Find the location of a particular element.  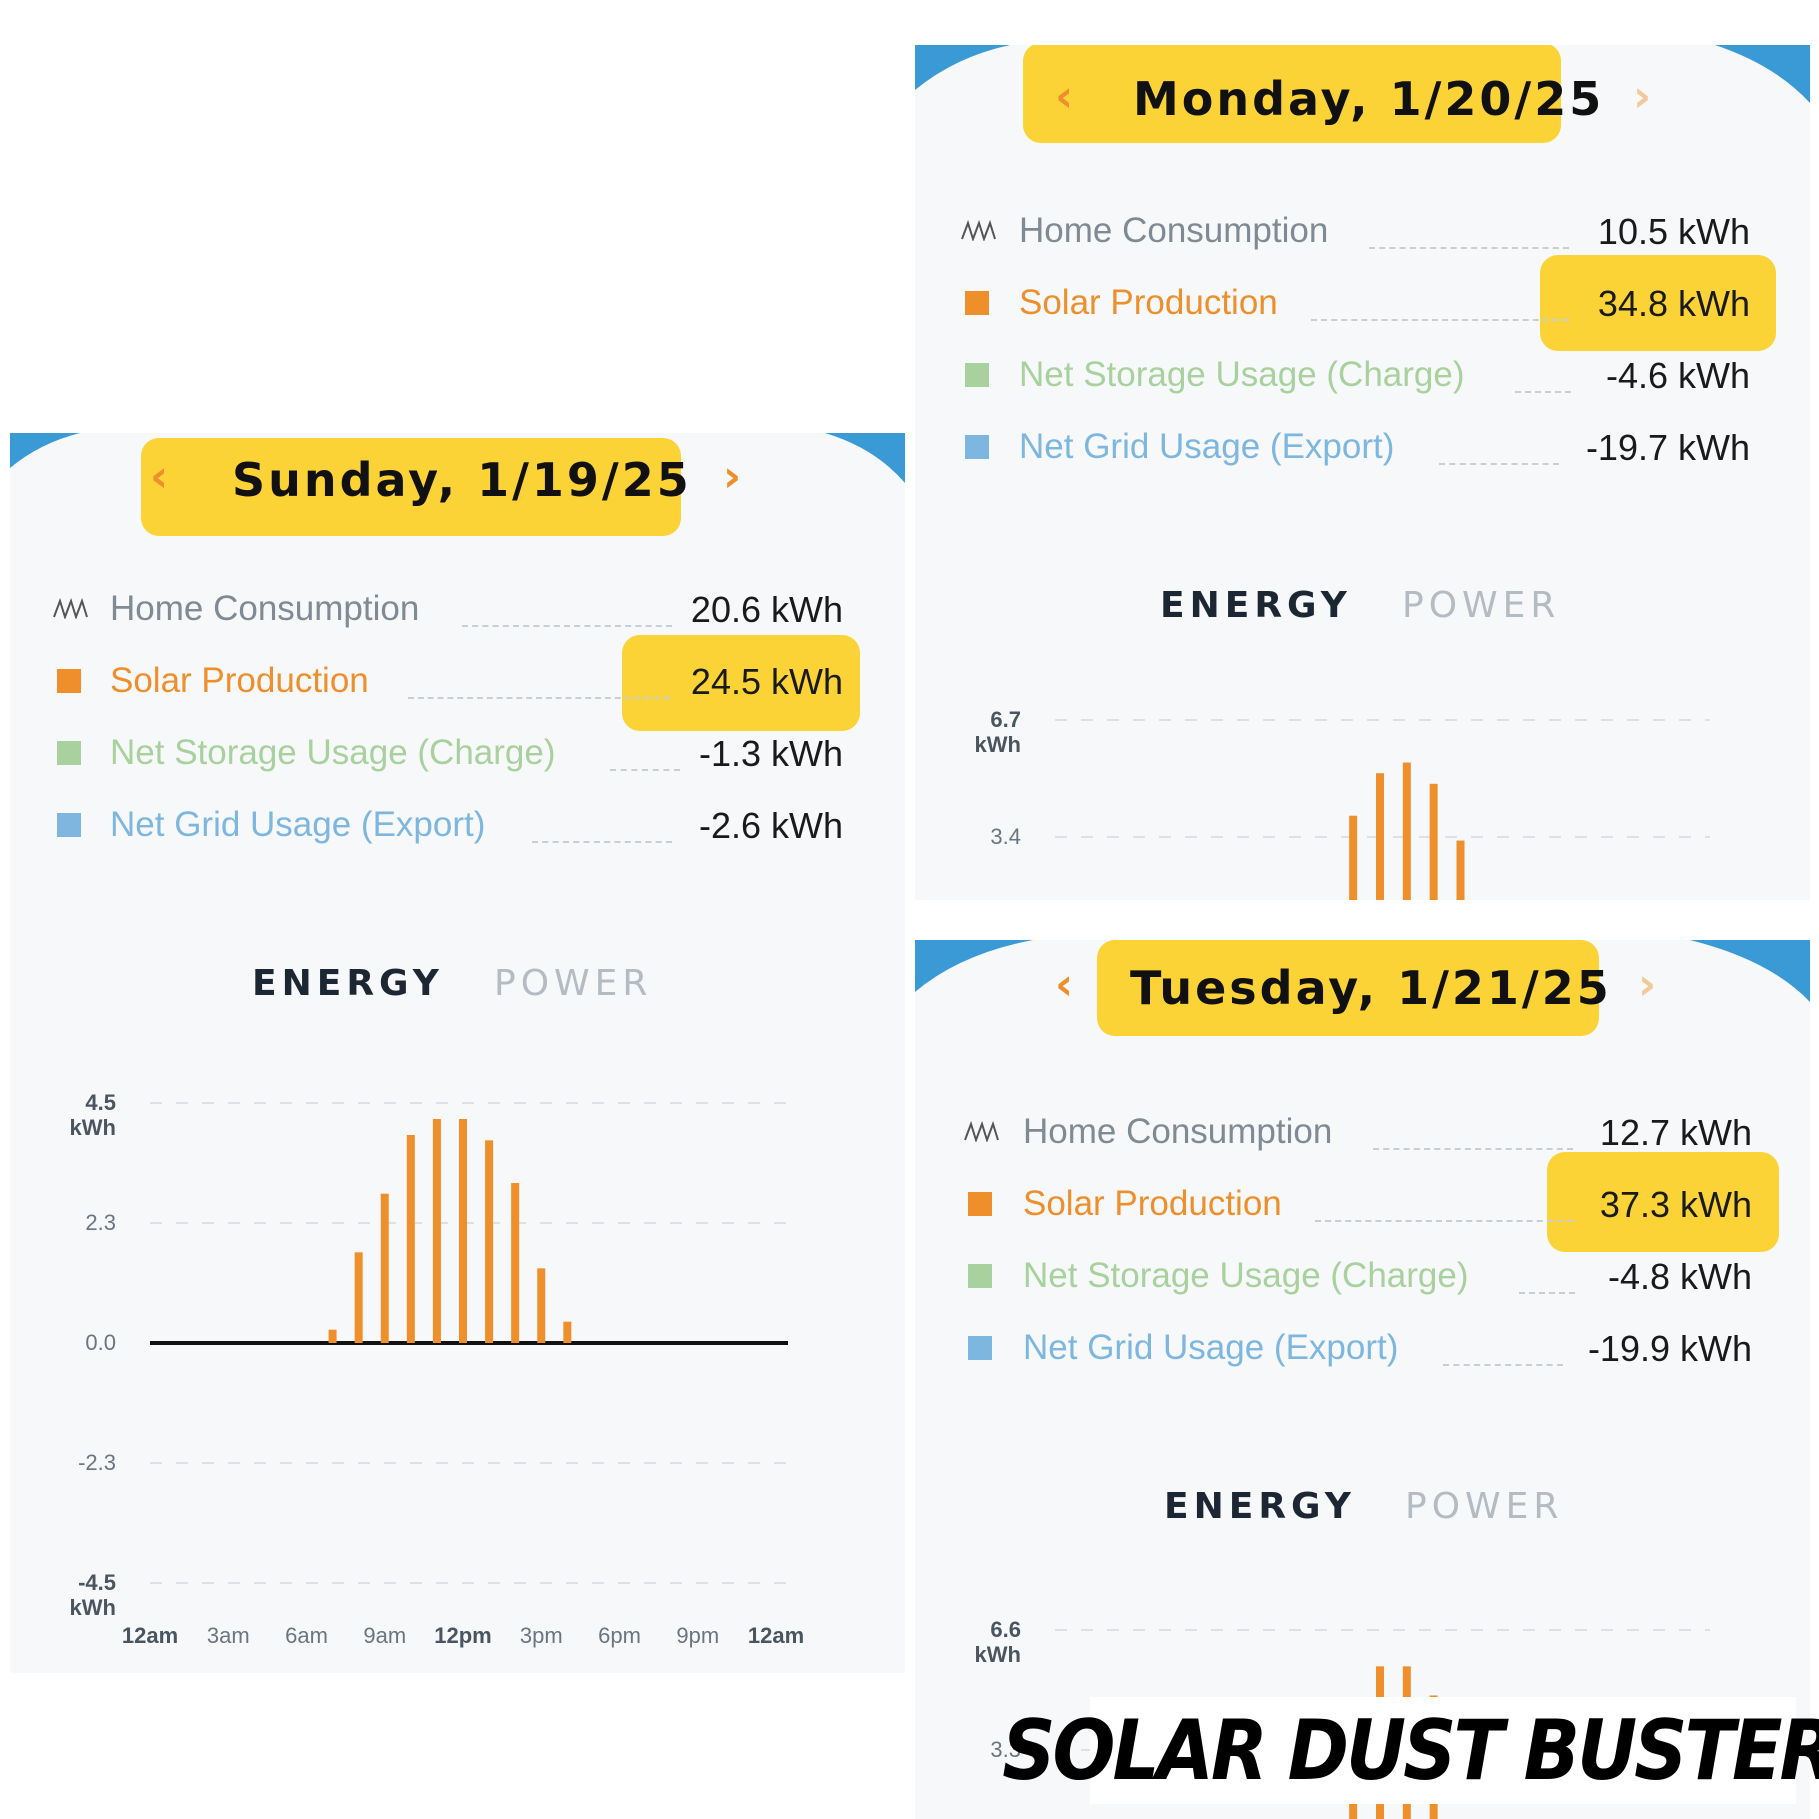

x-tick-label: 9am is located at coordinates (384, 1635).